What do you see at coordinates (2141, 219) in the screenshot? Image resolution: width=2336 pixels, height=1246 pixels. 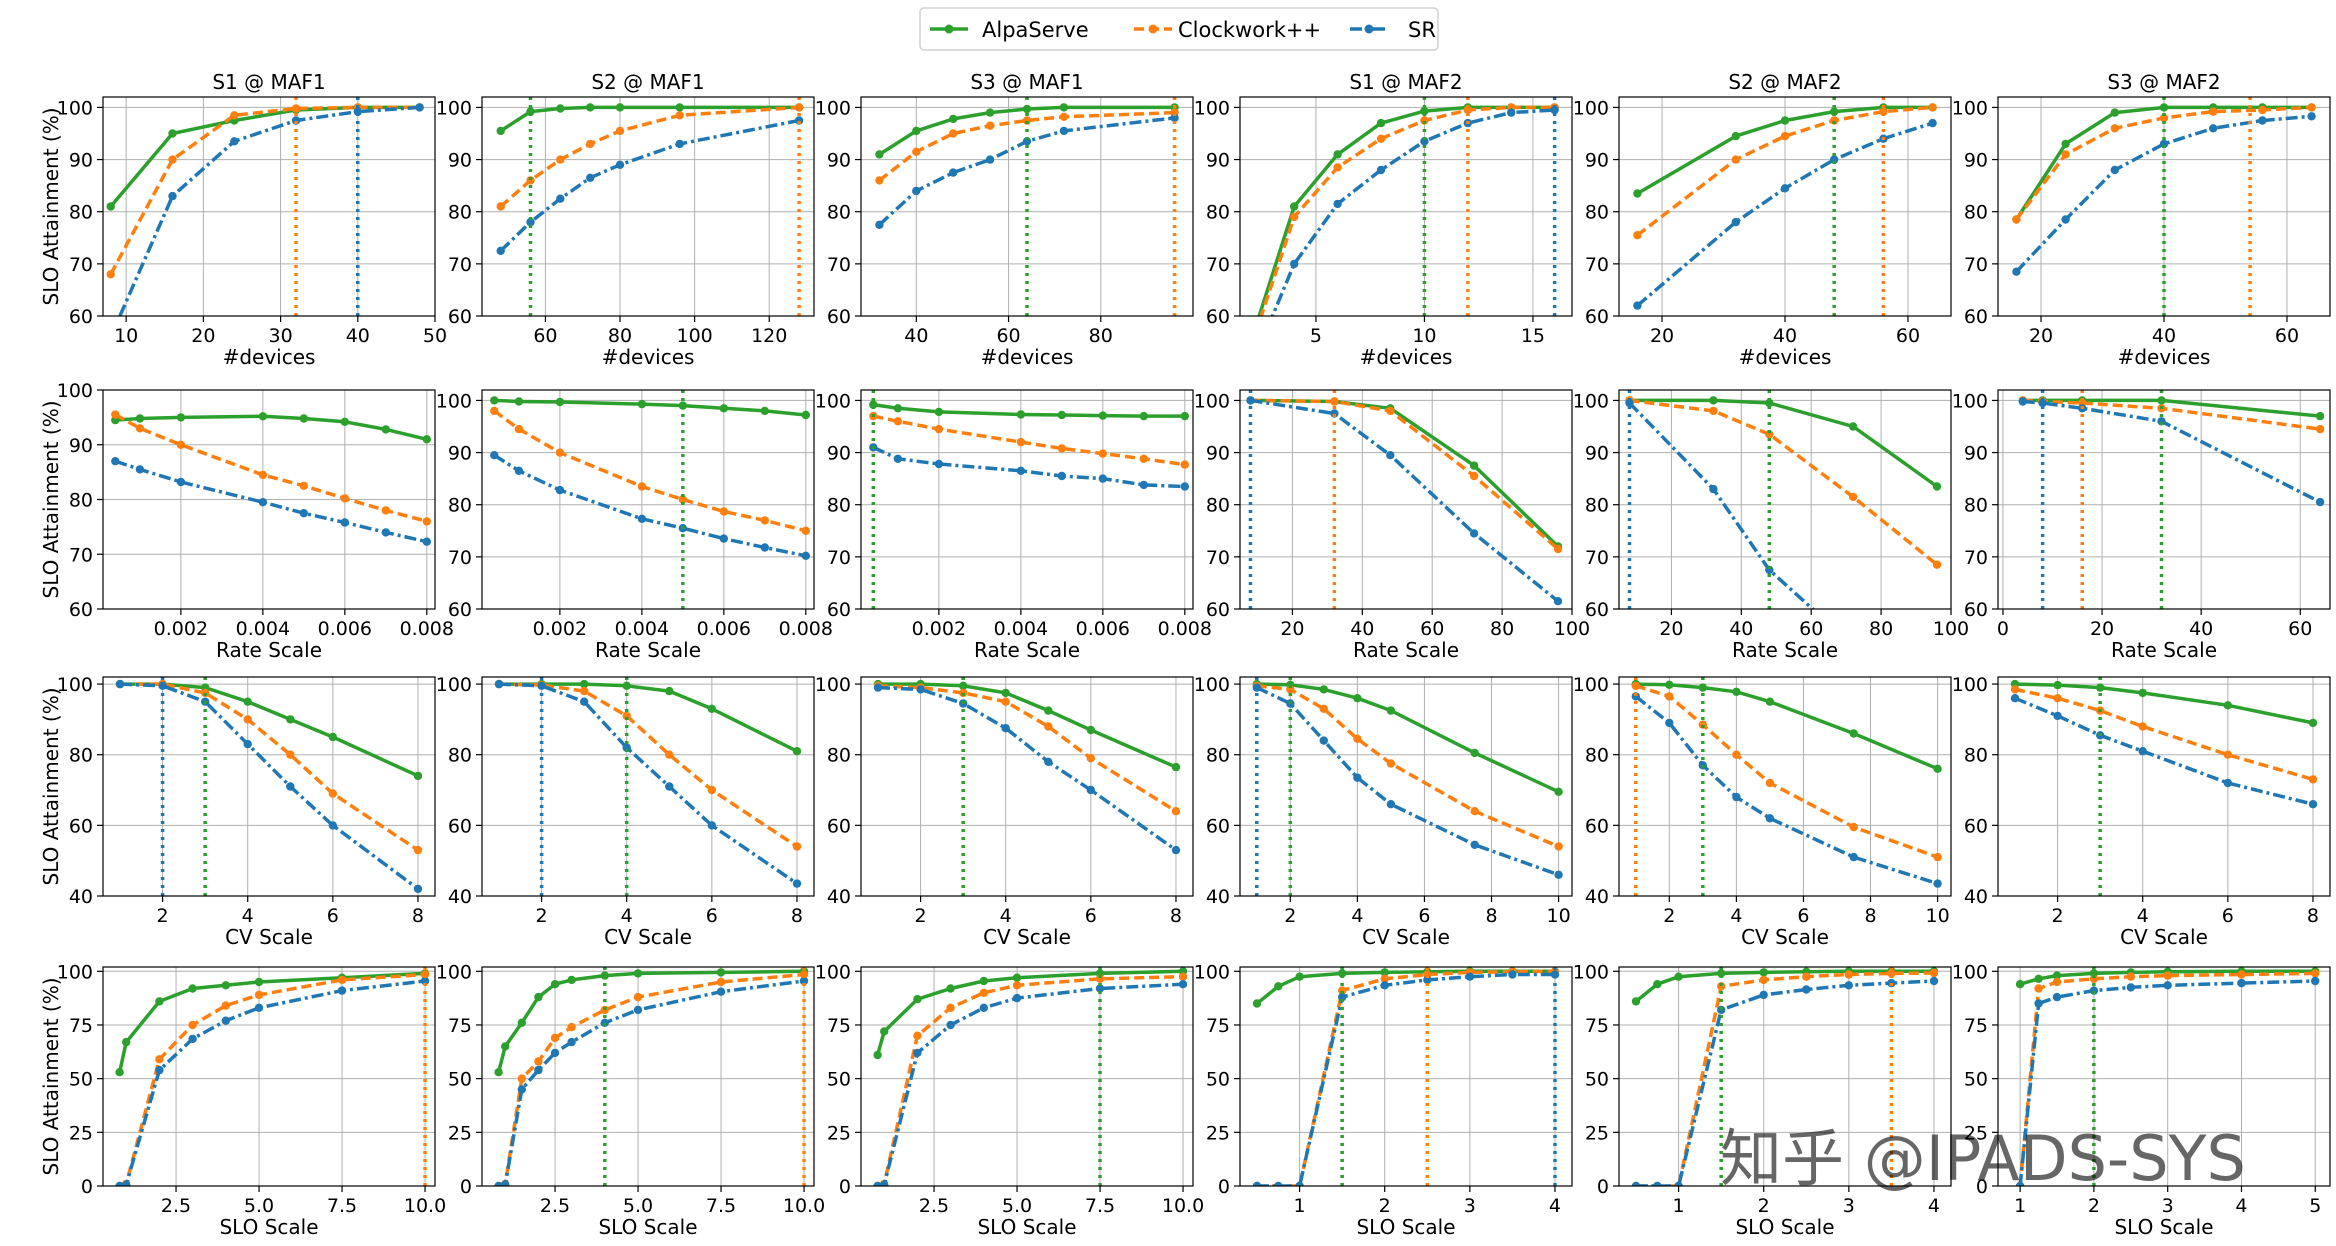 I see `chart-panel-1-6: 20 40 60 60 70 80 90 100 S3 @ MAF2 #devices` at bounding box center [2141, 219].